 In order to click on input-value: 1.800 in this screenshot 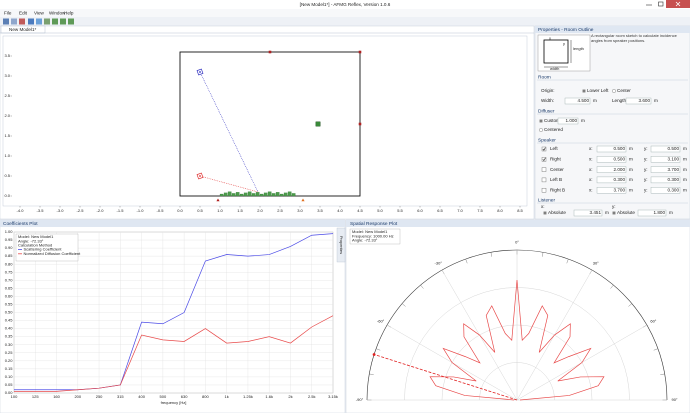, I will do `click(660, 212)`.